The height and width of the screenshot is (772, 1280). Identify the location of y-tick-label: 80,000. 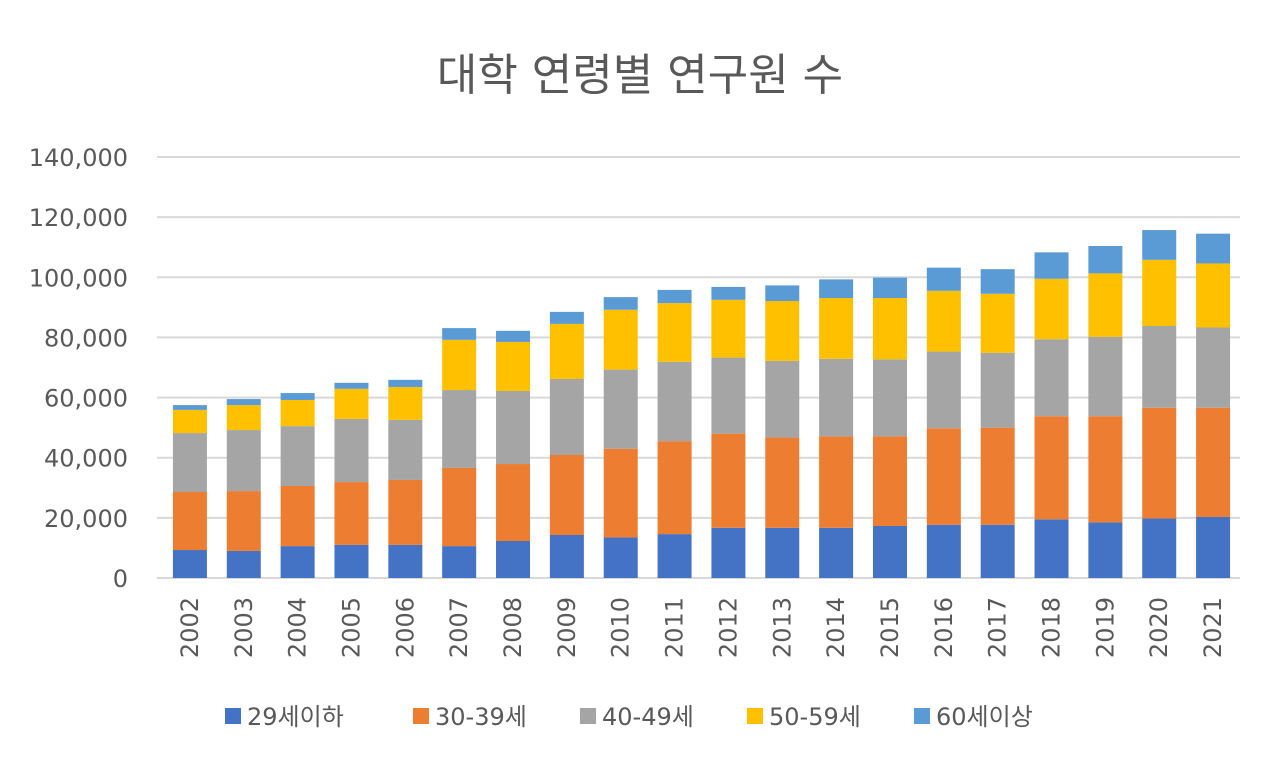
(86, 338).